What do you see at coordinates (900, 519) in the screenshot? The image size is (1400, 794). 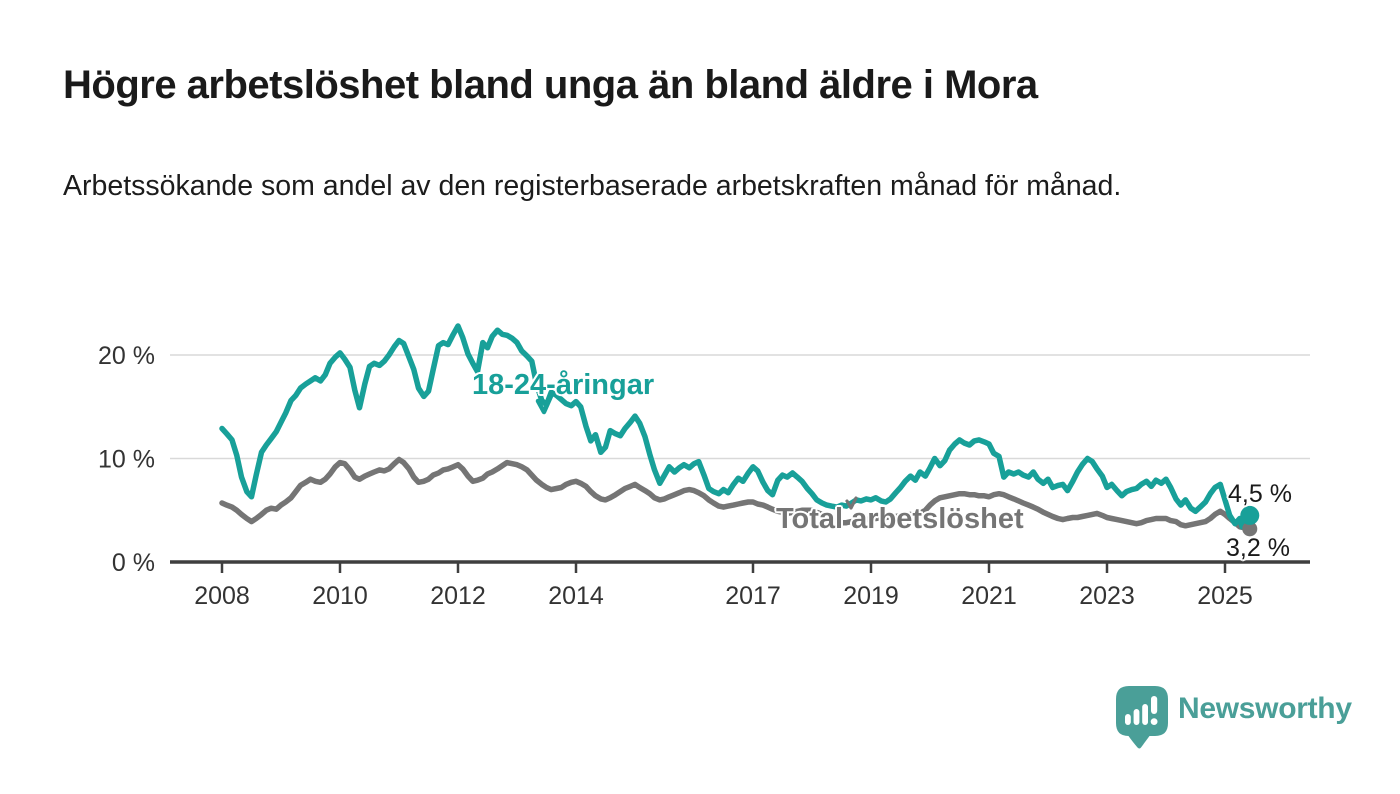 I see `series-label-total: Total arbetslöshet` at bounding box center [900, 519].